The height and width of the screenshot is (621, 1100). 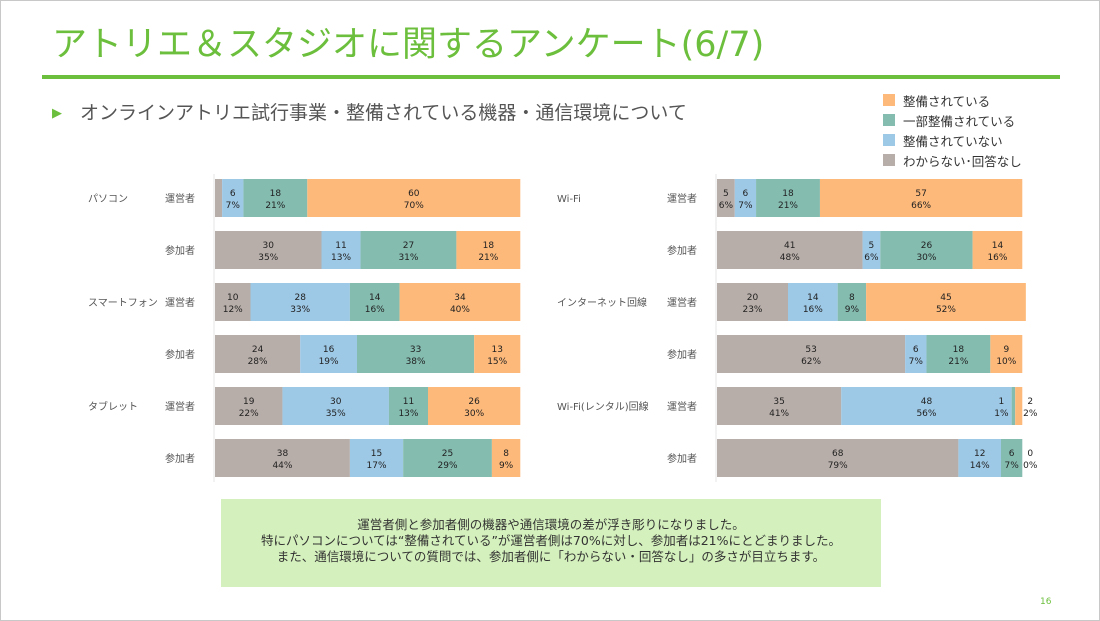 I want to click on category-label: タブレット, so click(x=113, y=406).